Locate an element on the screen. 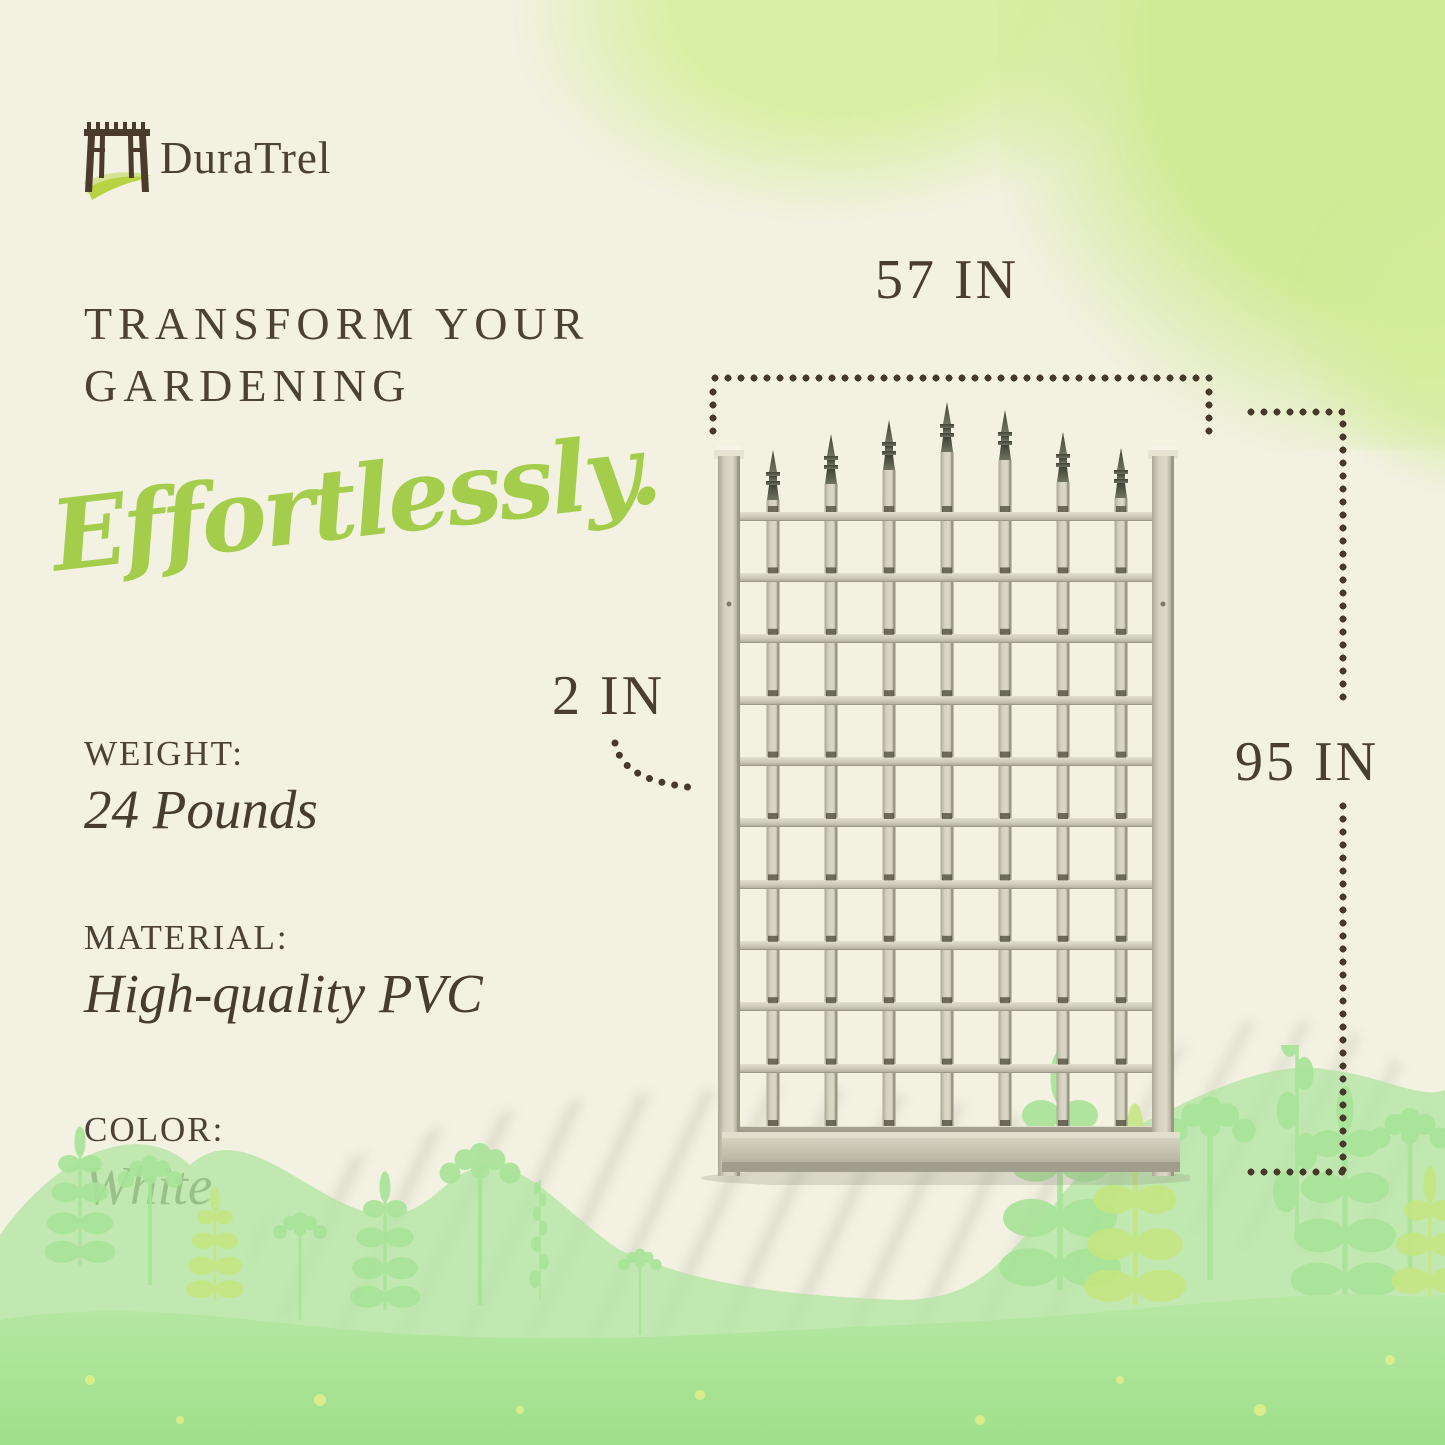 This screenshot has width=1445, height=1445. watercolor-wash-right-edge is located at coordinates (1367, 350).